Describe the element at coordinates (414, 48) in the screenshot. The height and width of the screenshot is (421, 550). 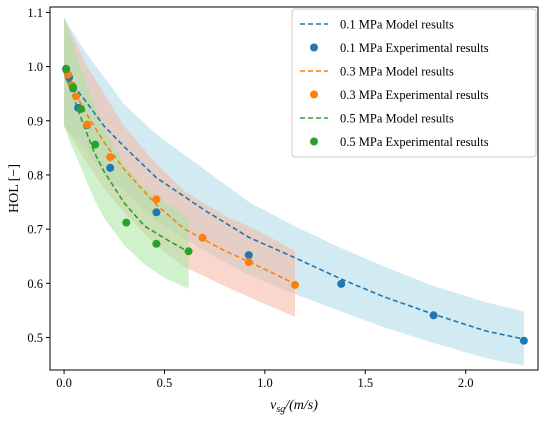
I see `legend-label: 0.1 MPa Experimental results` at that location.